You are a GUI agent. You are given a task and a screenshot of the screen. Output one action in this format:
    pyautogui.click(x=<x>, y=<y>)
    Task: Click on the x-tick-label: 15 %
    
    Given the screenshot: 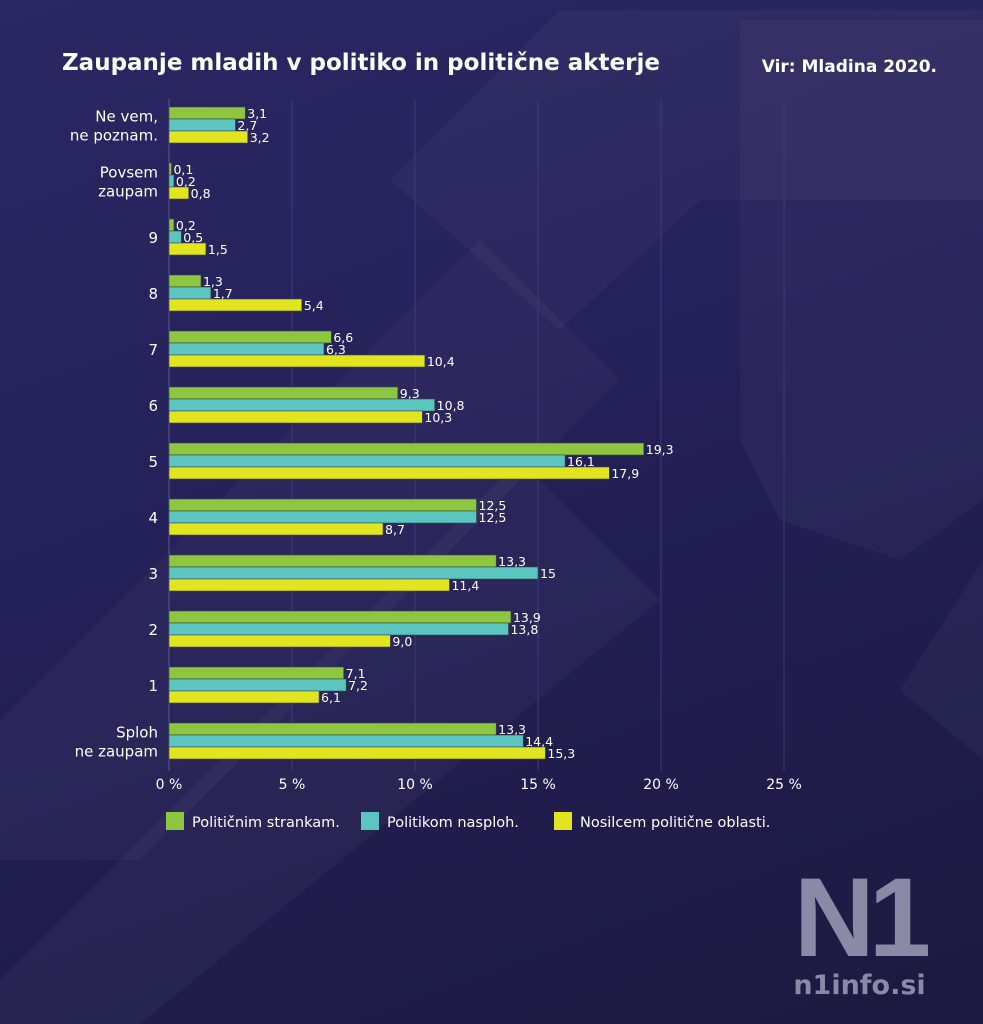 What is the action you would take?
    pyautogui.click(x=538, y=785)
    